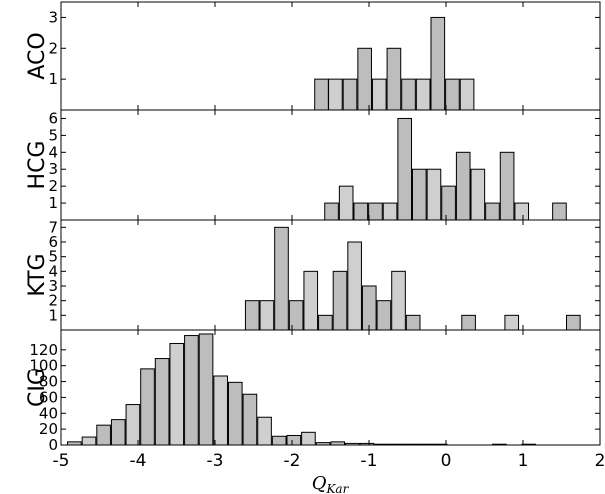 This screenshot has height=494, width=605. Describe the element at coordinates (53, 445) in the screenshot. I see `y-tick-label: 0` at that location.